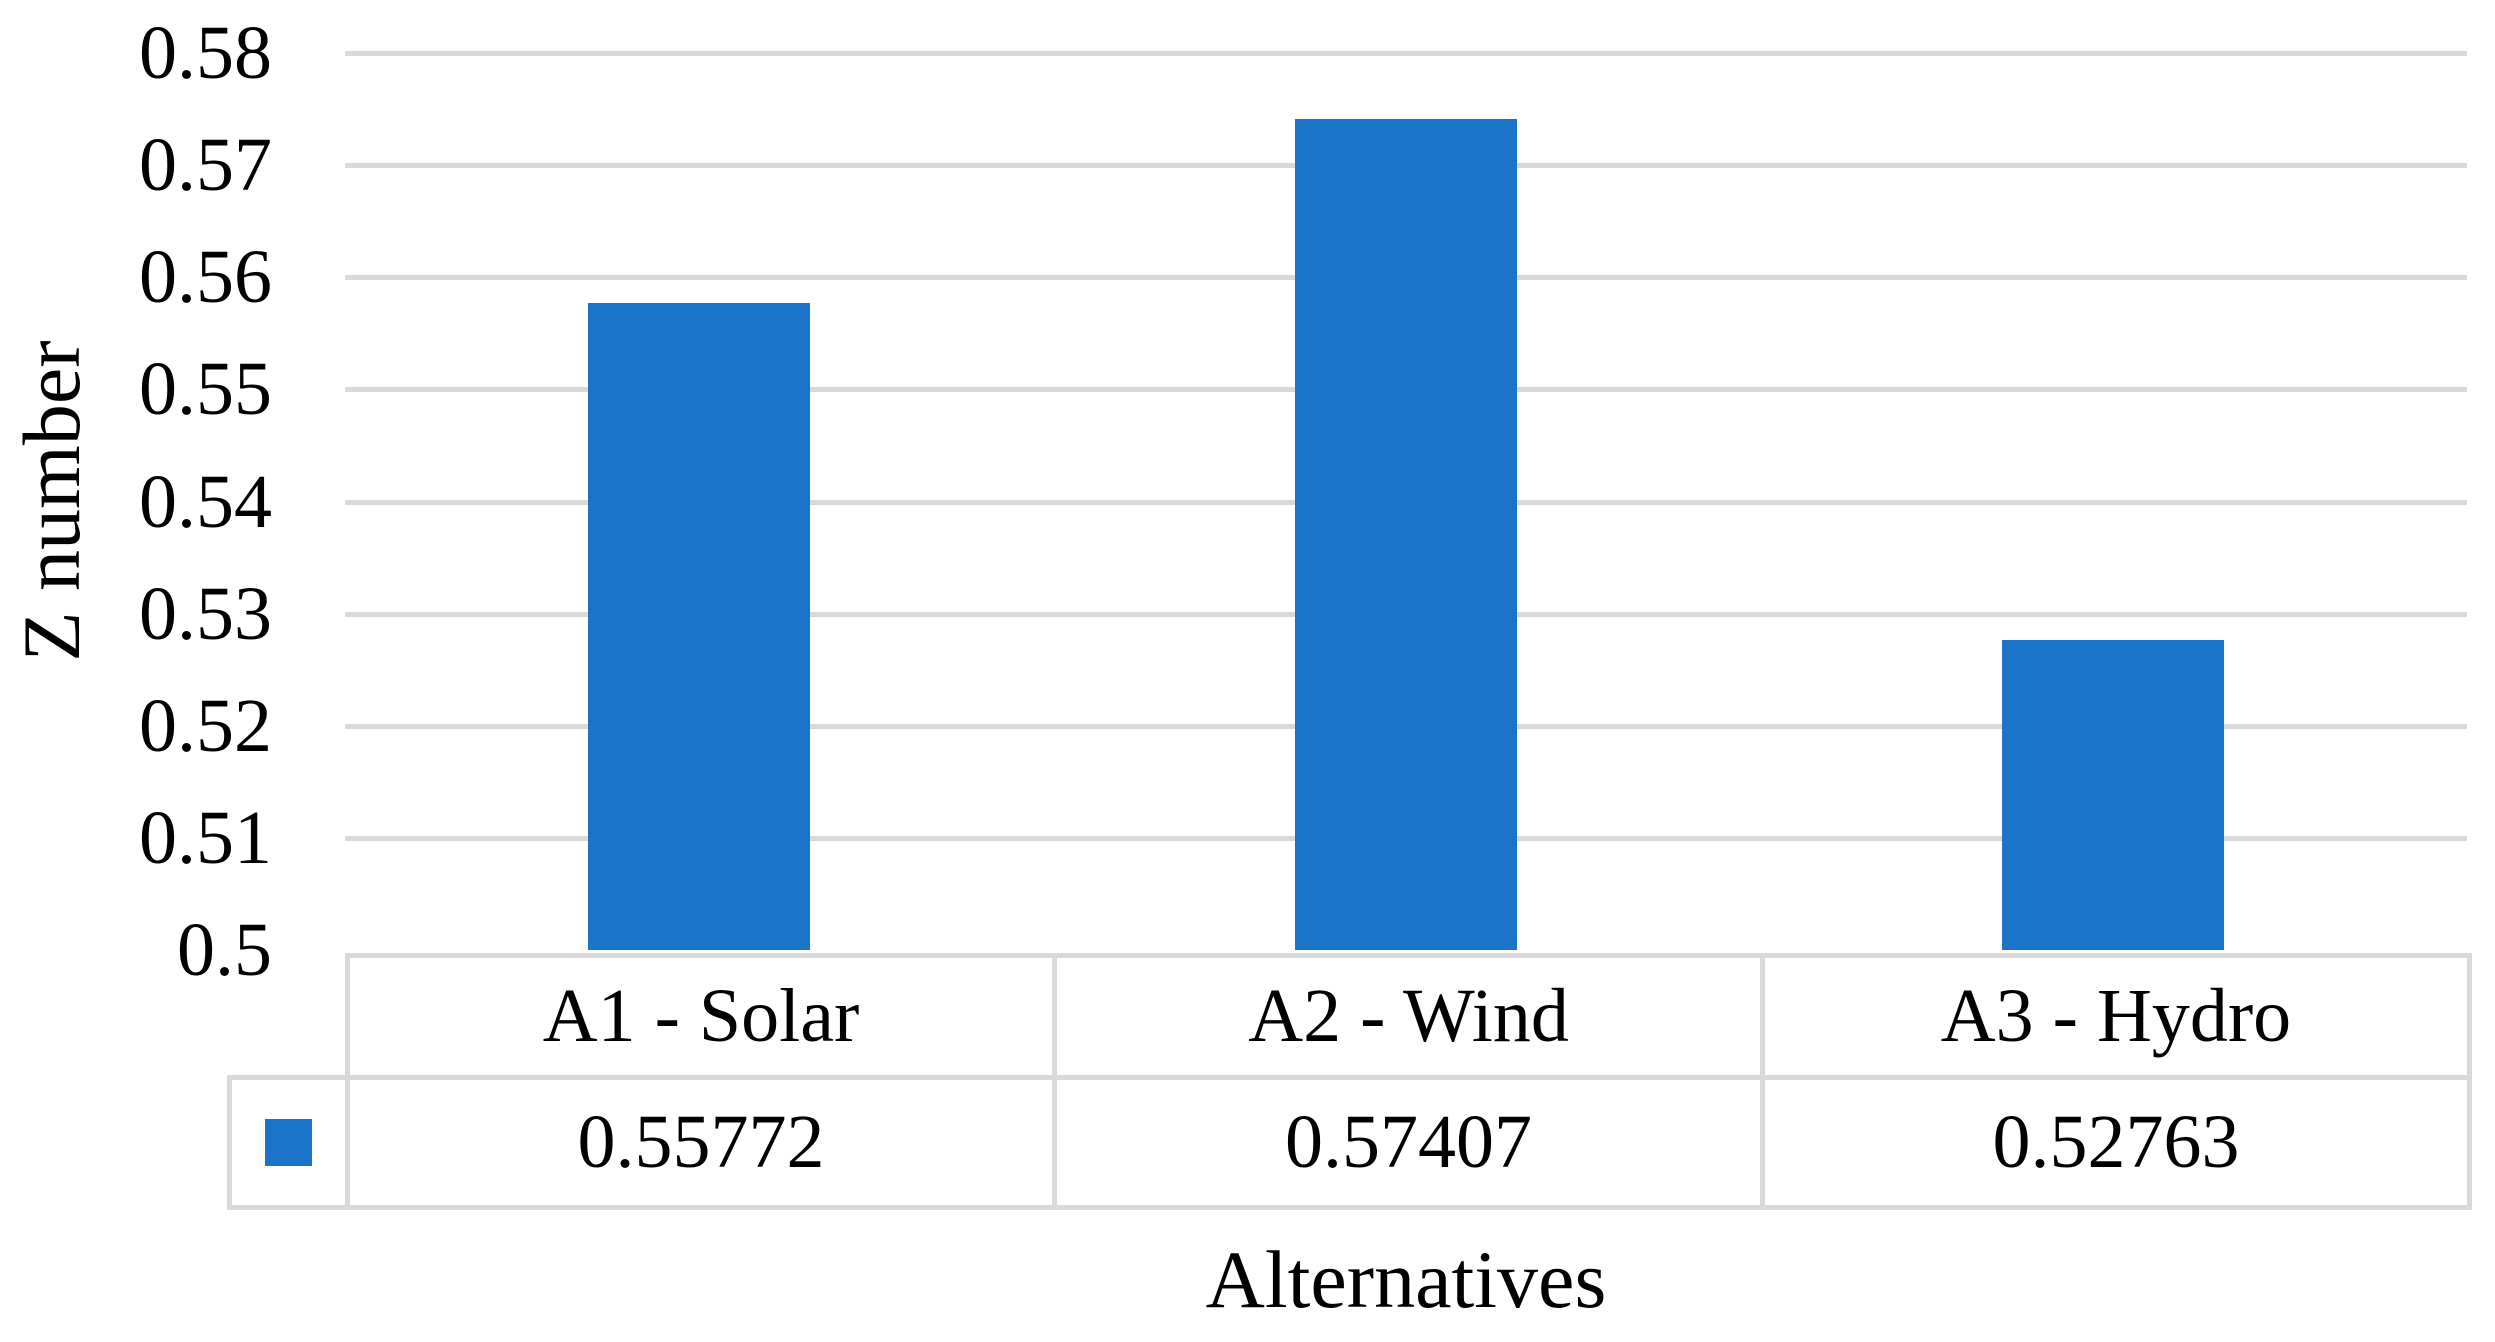 This screenshot has width=2495, height=1342. I want to click on category-cell-a2-wind: A2 - Wind, so click(1408, 1016).